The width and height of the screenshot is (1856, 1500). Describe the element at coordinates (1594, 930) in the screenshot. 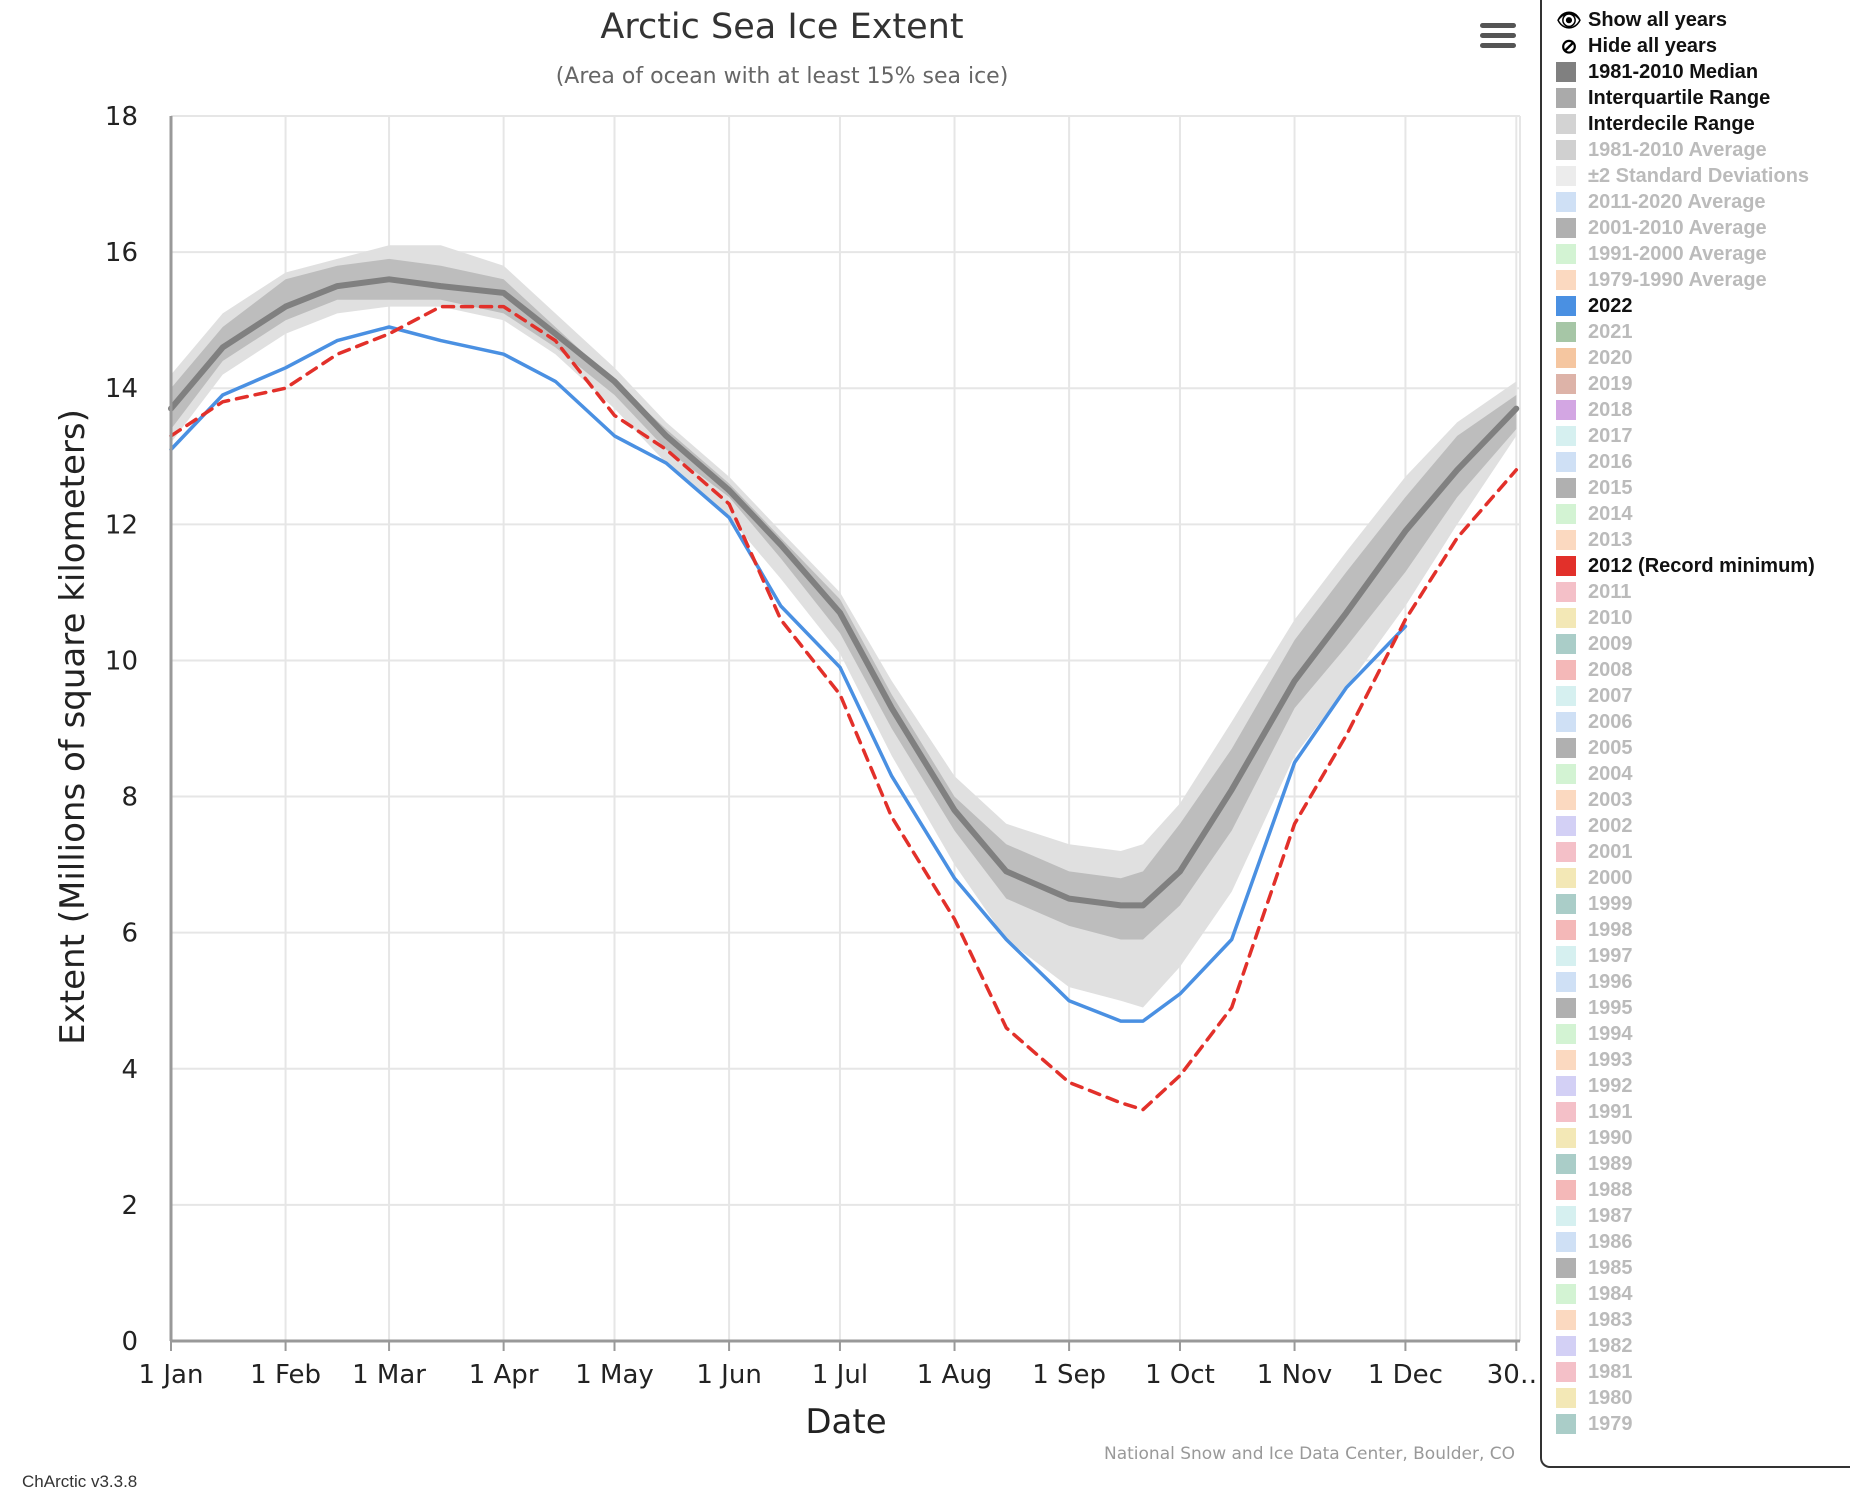

I see `legend-item: 1998` at that location.